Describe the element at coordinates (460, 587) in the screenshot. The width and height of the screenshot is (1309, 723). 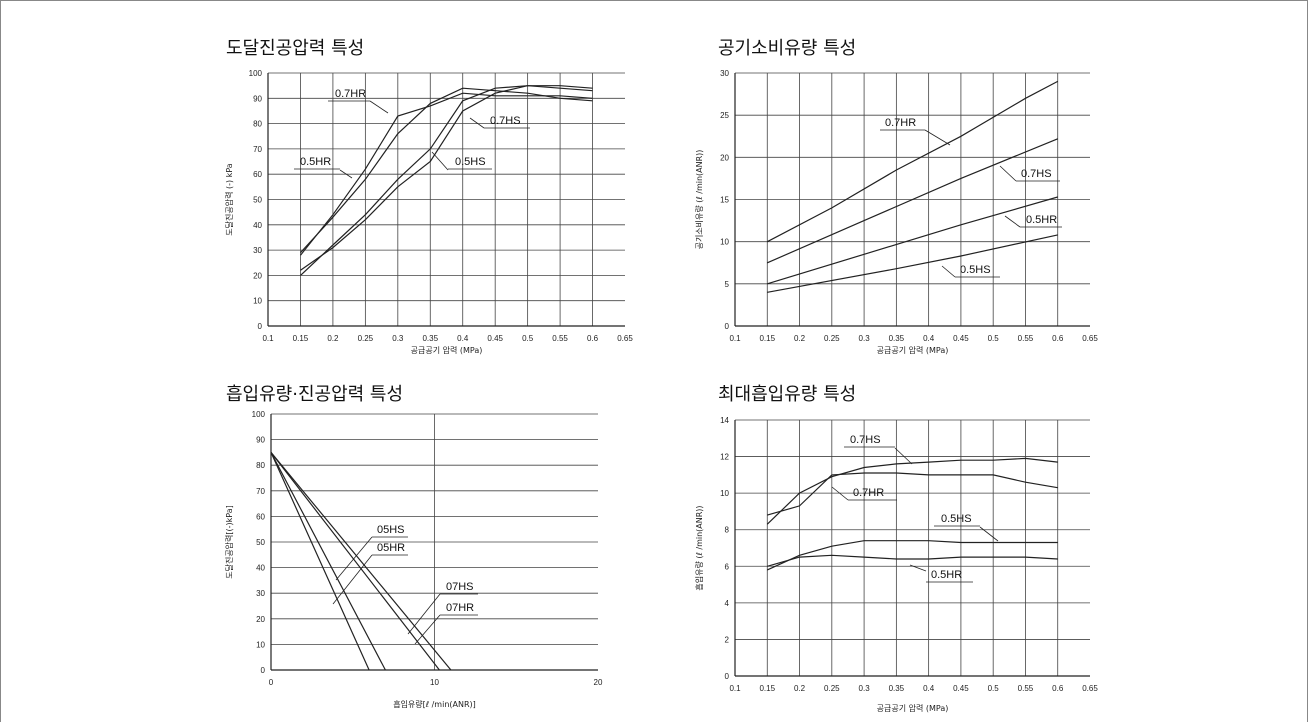
I see `series-label: 07HS` at that location.